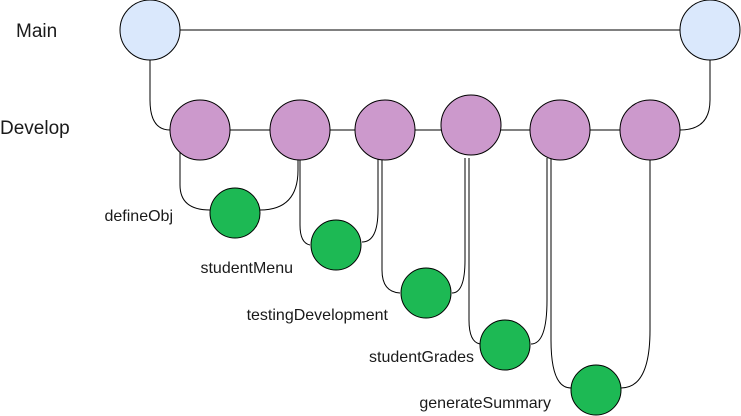  Describe the element at coordinates (426, 293) in the screenshot. I see `testingDevelopment-commit-node` at that location.